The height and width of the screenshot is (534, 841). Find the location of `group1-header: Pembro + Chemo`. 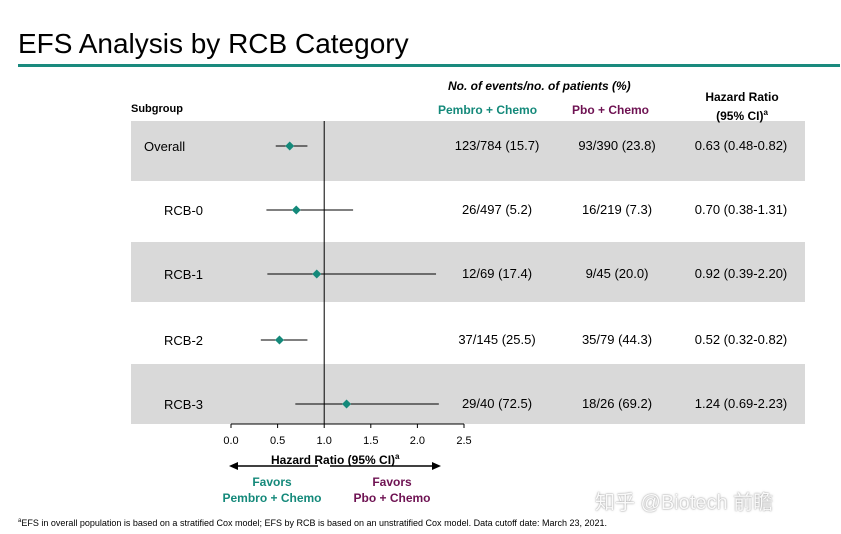

group1-header: Pembro + Chemo is located at coordinates (488, 110).